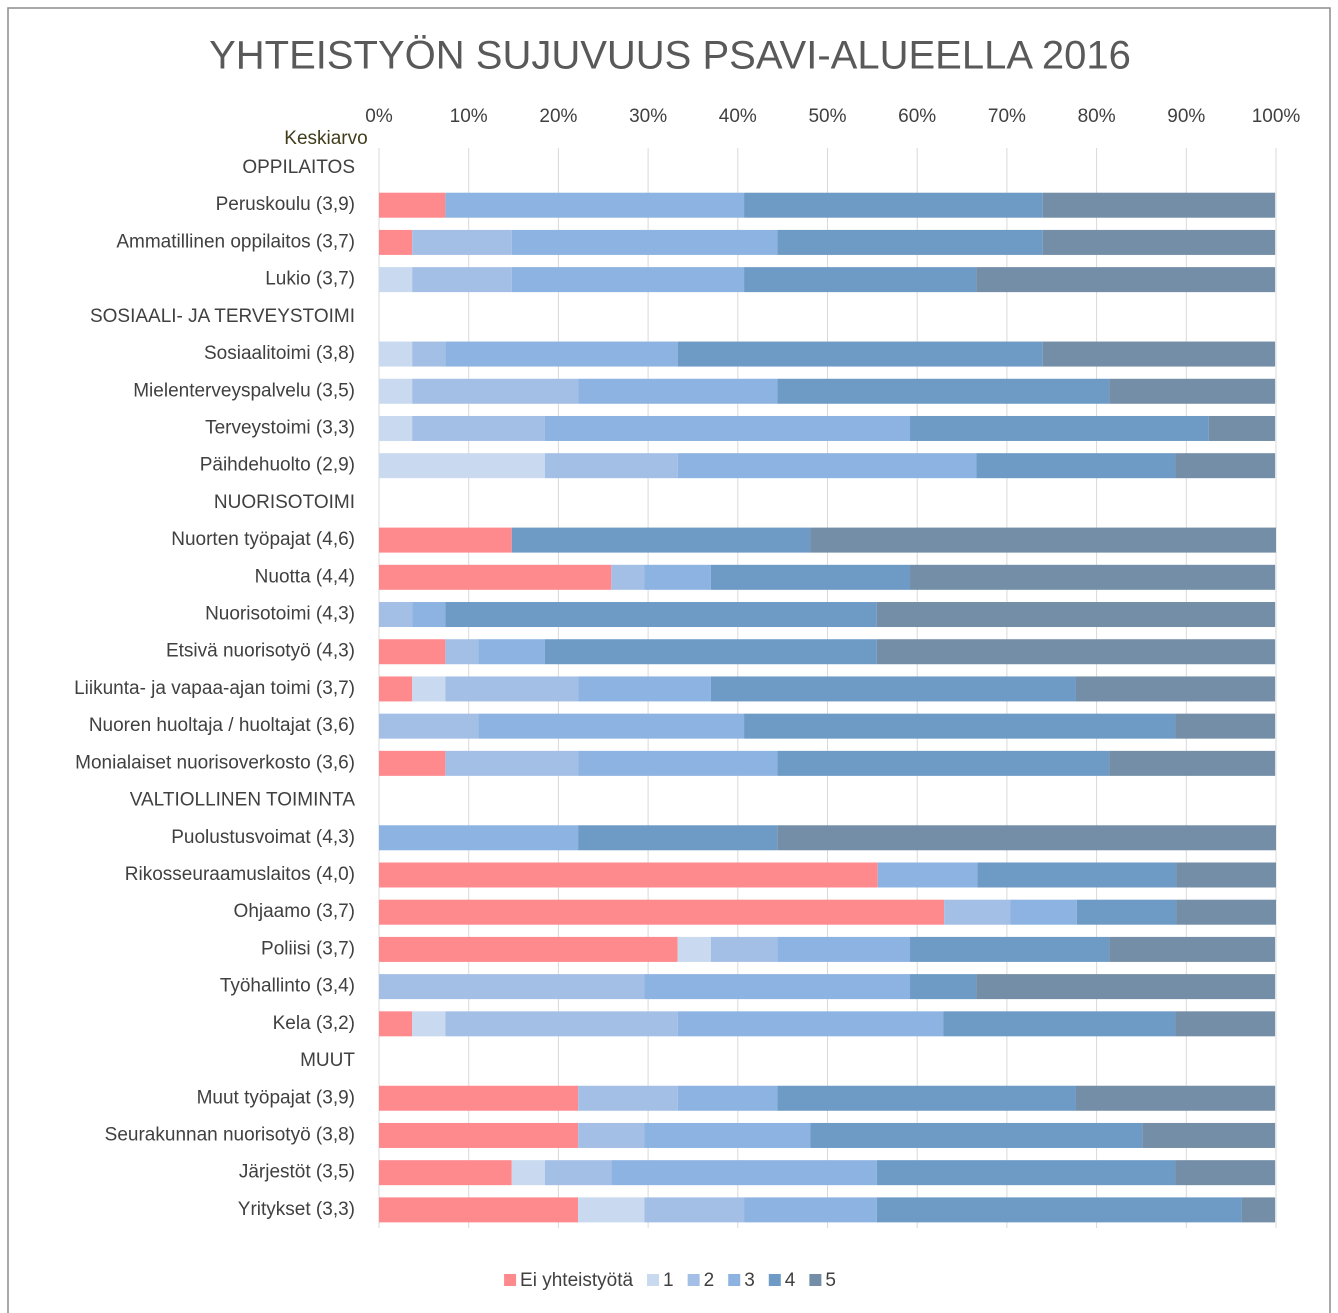 Image resolution: width=1338 pixels, height=1313 pixels. What do you see at coordinates (215, 762) in the screenshot?
I see `y-tick-label: Monialaiset nuorisoverkosto (3,6)` at bounding box center [215, 762].